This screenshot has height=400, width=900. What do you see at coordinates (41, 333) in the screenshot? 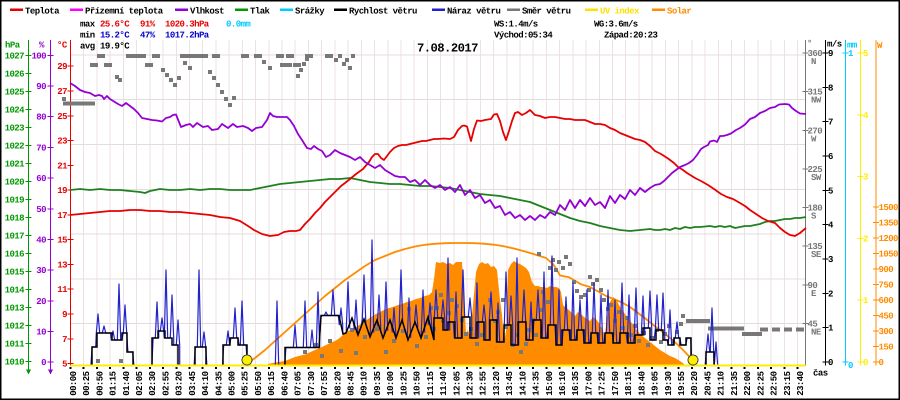
I see `svg-text: 10` at bounding box center [41, 333].